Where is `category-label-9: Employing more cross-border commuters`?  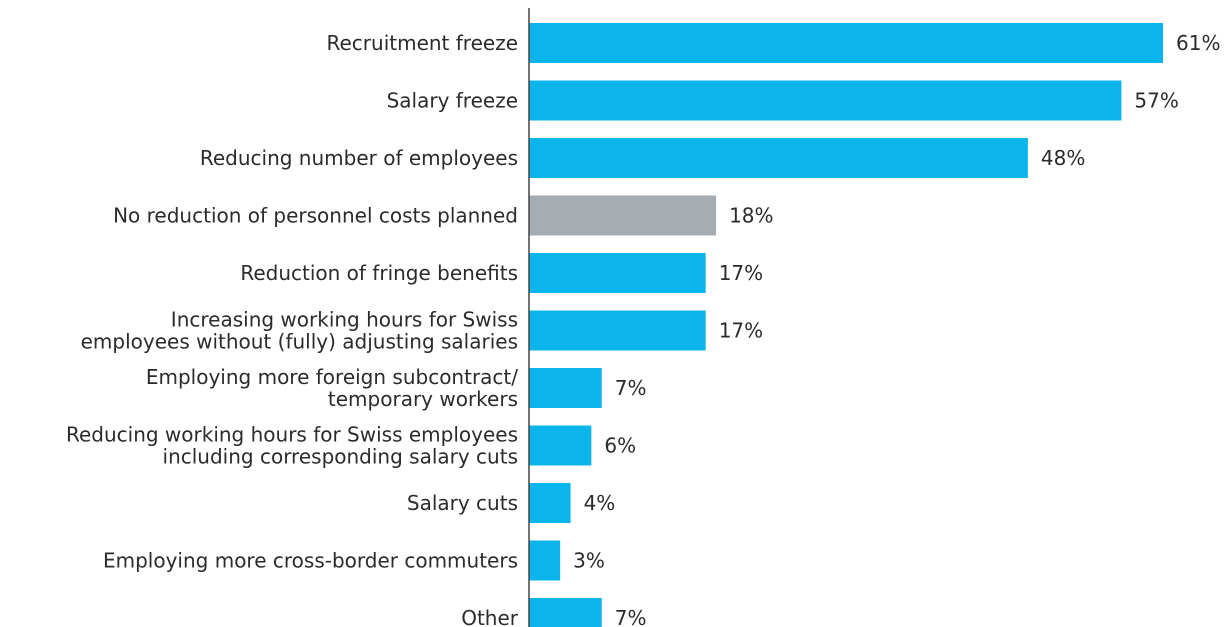
category-label-9: Employing more cross-border commuters is located at coordinates (310, 561).